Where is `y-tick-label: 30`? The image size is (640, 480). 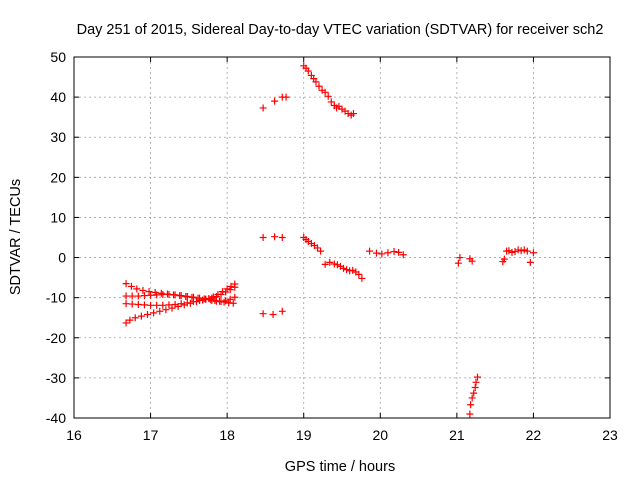 y-tick-label: 30 is located at coordinates (58, 137).